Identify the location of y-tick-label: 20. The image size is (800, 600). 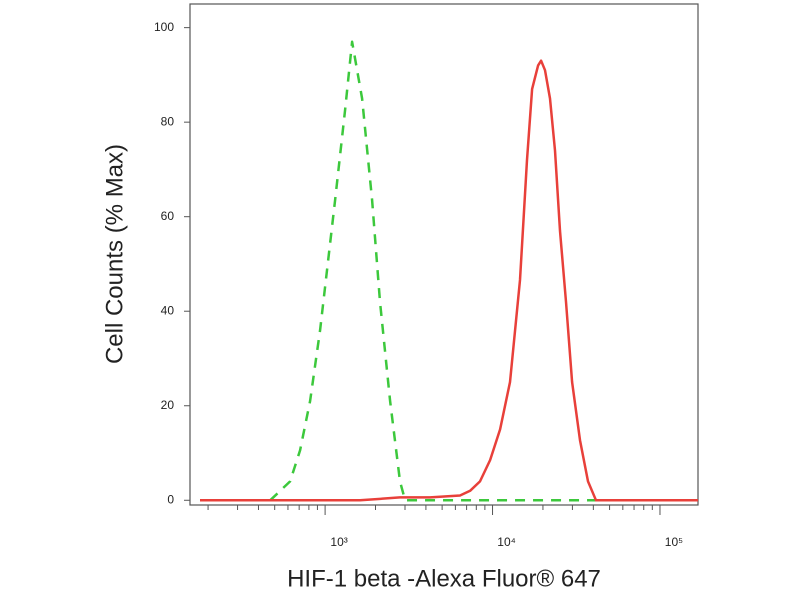
(168, 405).